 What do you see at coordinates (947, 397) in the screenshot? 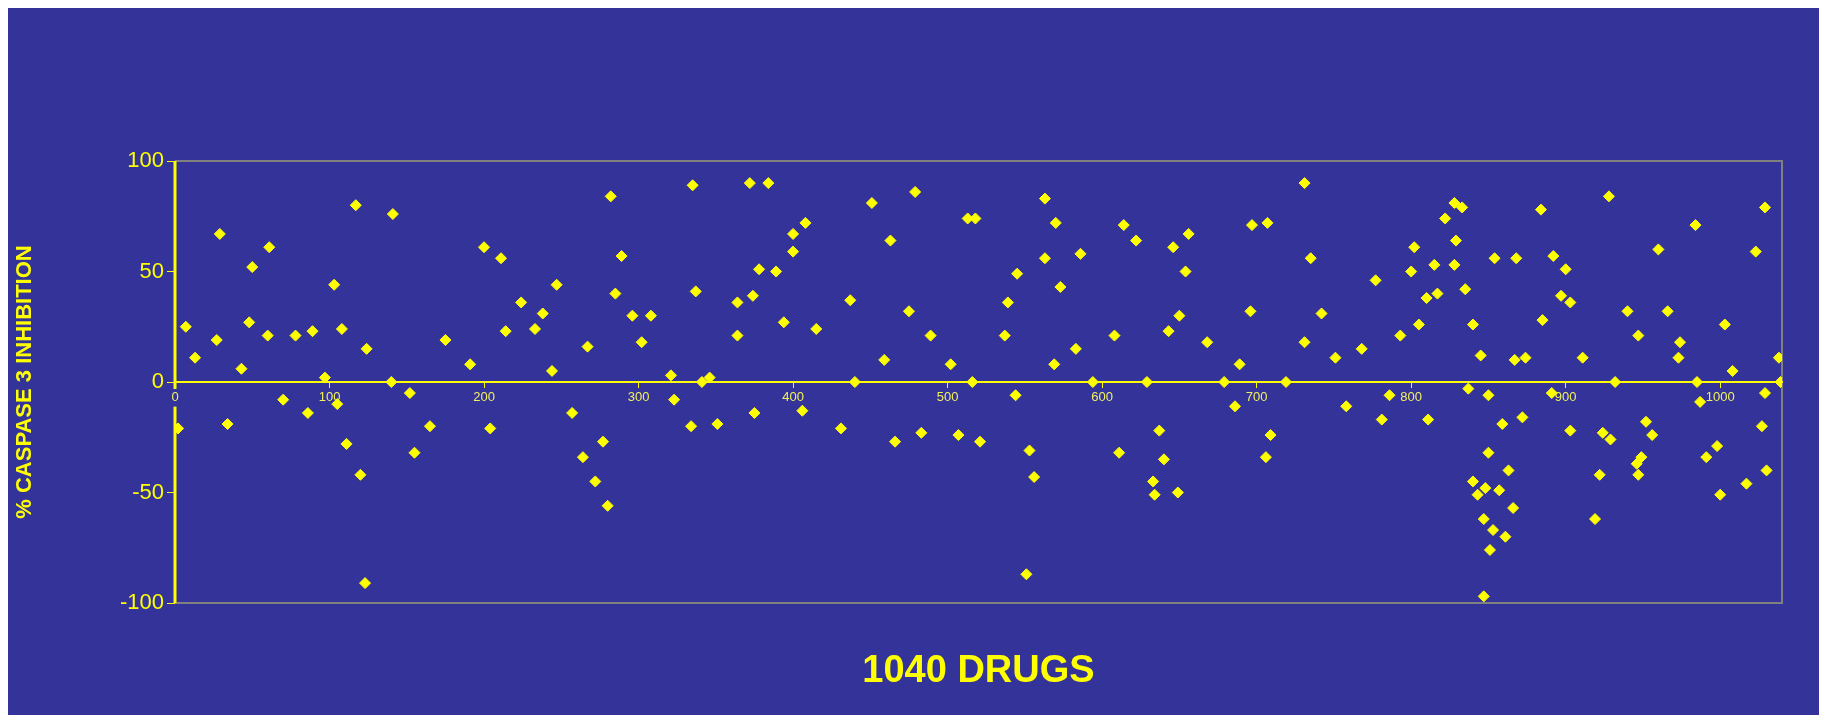
I see `x-tick-label: 500` at bounding box center [947, 397].